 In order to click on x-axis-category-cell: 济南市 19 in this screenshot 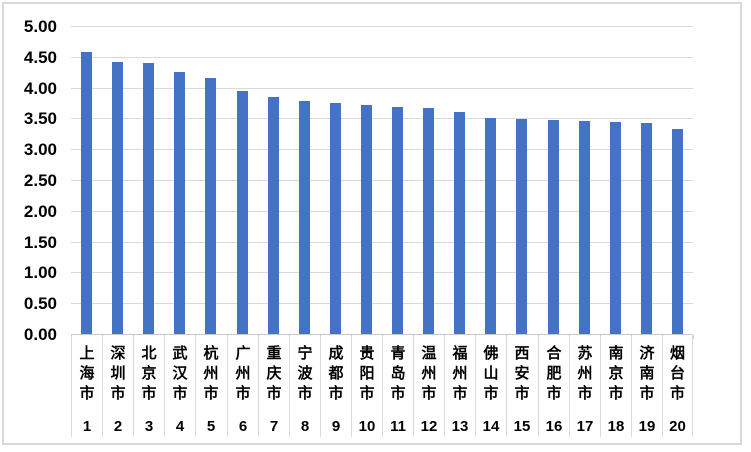, I will do `click(646, 386)`.